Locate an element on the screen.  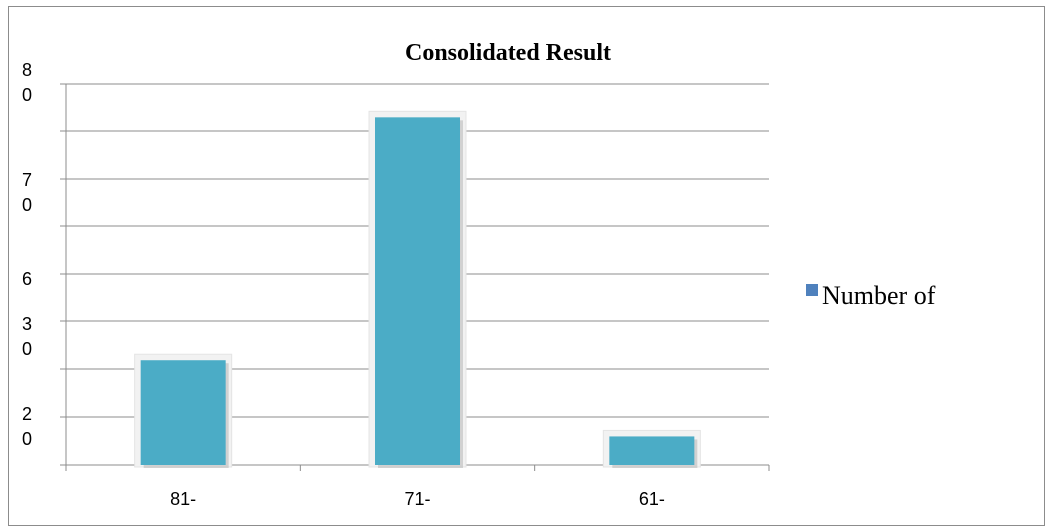
y-axis-tick-labels: 8 07 063 02 0 is located at coordinates (27, 254).